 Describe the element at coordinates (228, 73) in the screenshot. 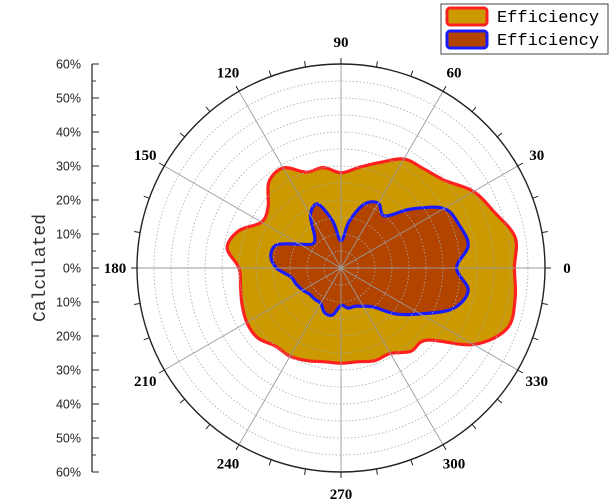

I see `angle-label-120: 120` at that location.